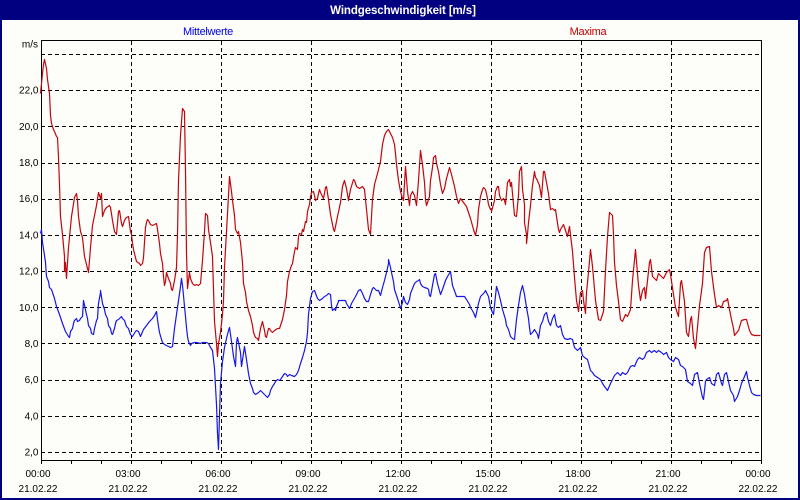 Image resolution: width=800 pixels, height=500 pixels. Describe the element at coordinates (397, 474) in the screenshot. I see `svg-text: 12:00` at that location.